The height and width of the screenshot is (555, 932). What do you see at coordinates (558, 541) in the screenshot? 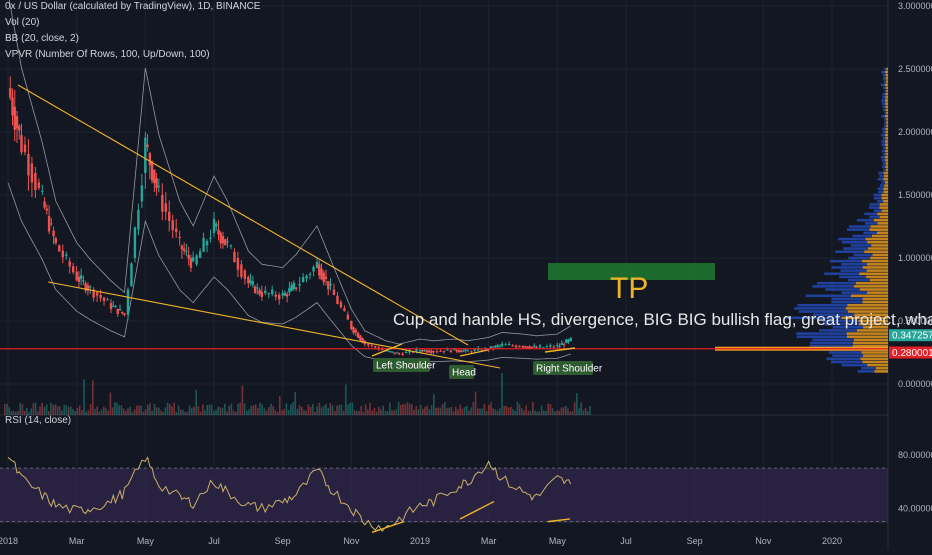
I see `time-tick-label: May` at bounding box center [558, 541].